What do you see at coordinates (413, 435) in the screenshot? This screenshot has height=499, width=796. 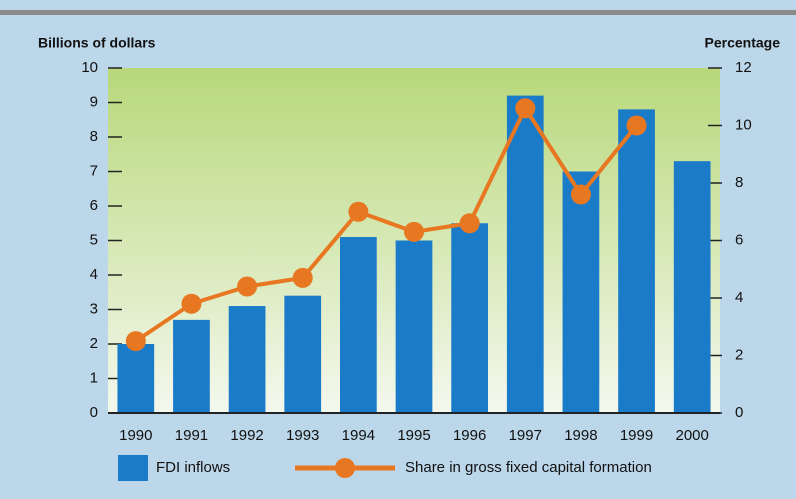 I see `x-tick-label: 1995` at bounding box center [413, 435].